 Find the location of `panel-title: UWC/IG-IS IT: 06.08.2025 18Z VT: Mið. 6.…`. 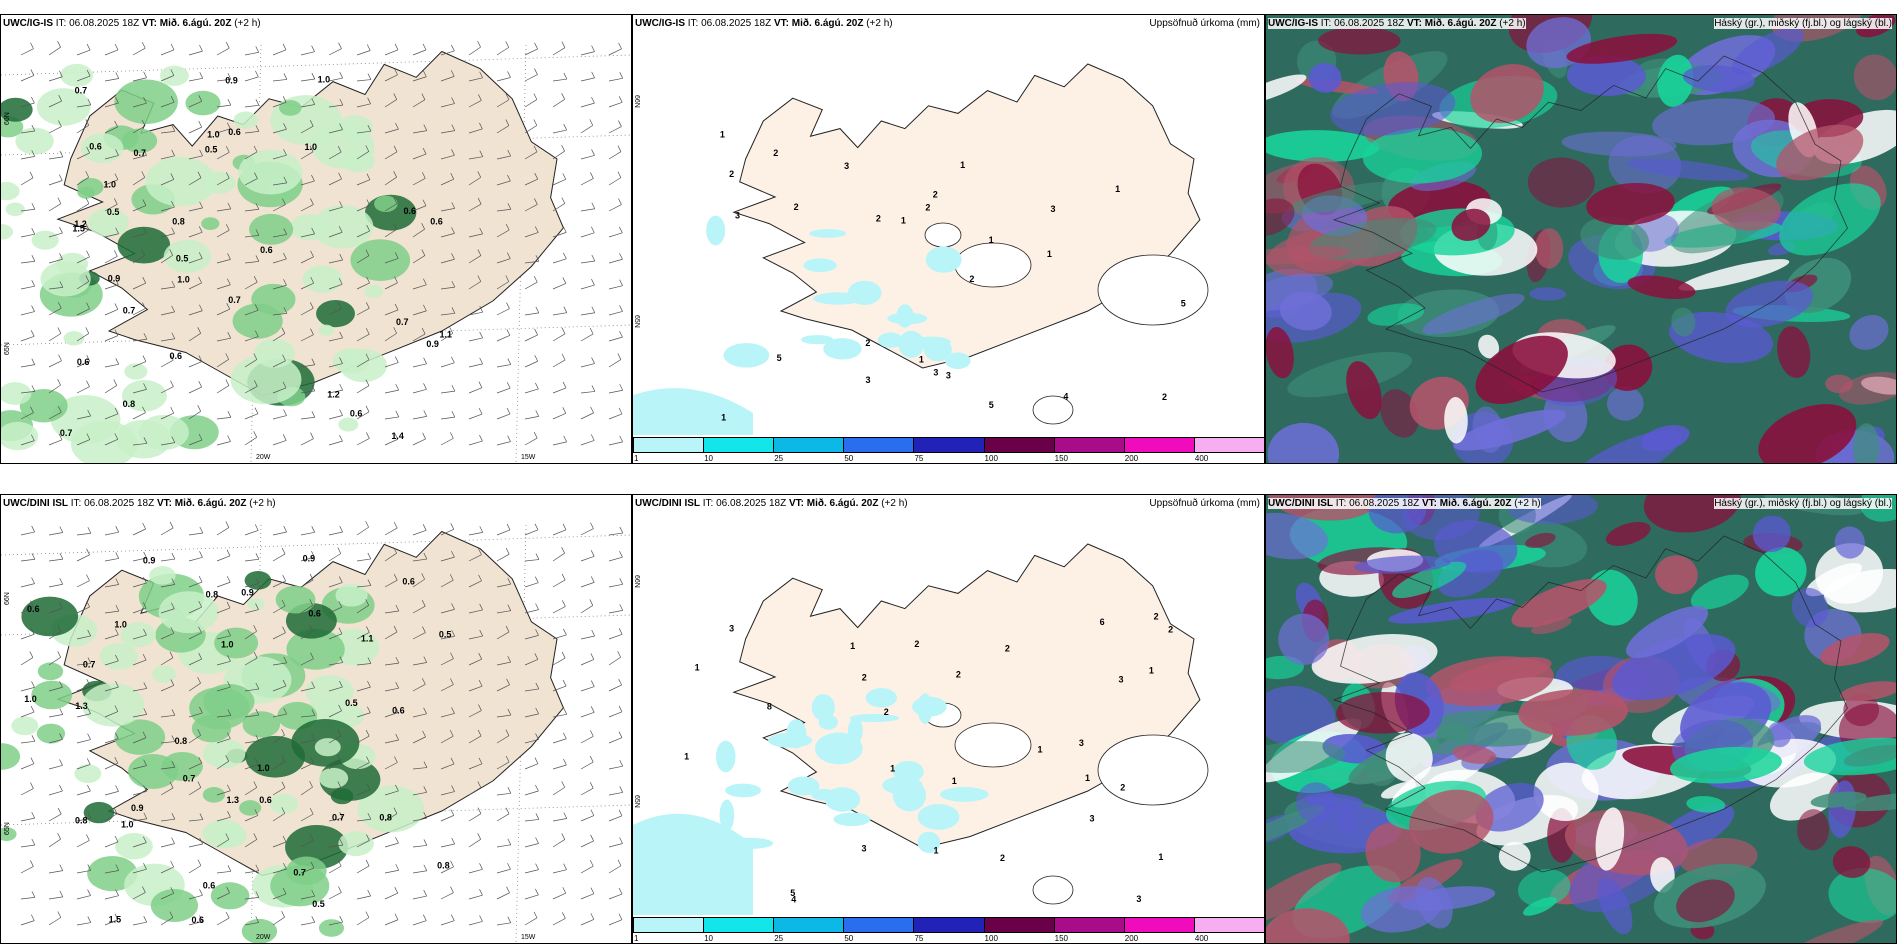

panel-title: UWC/IG-IS IT: 06.08.2025 18Z VT: Mið. 6.… is located at coordinates (764, 23).